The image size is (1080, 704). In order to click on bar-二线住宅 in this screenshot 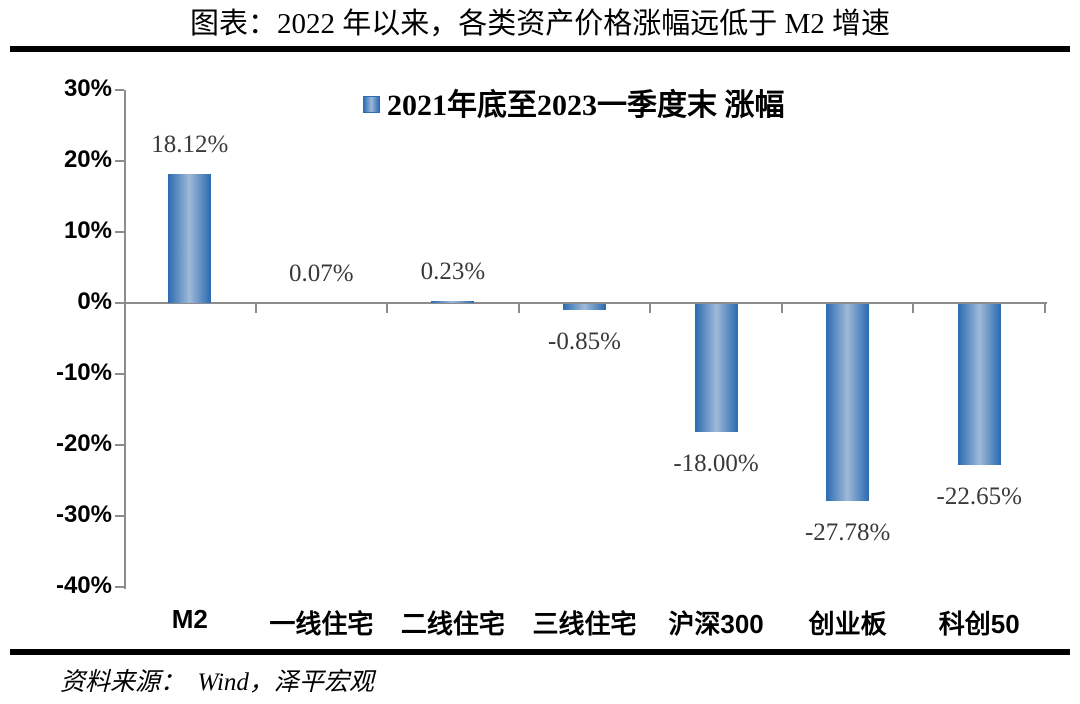, I will do `click(453, 302)`.